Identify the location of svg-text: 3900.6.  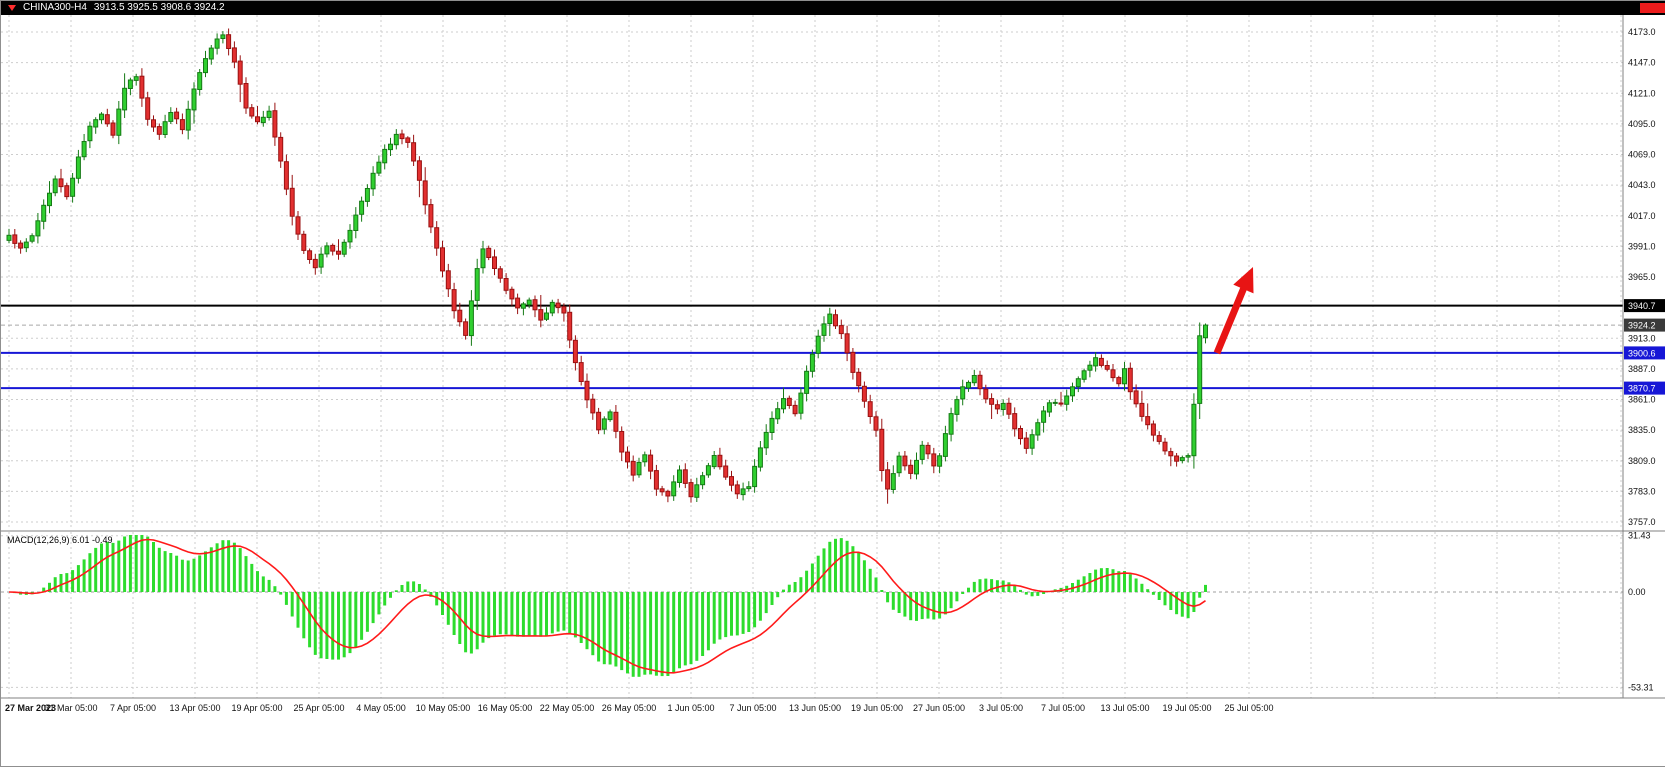
(1642, 353).